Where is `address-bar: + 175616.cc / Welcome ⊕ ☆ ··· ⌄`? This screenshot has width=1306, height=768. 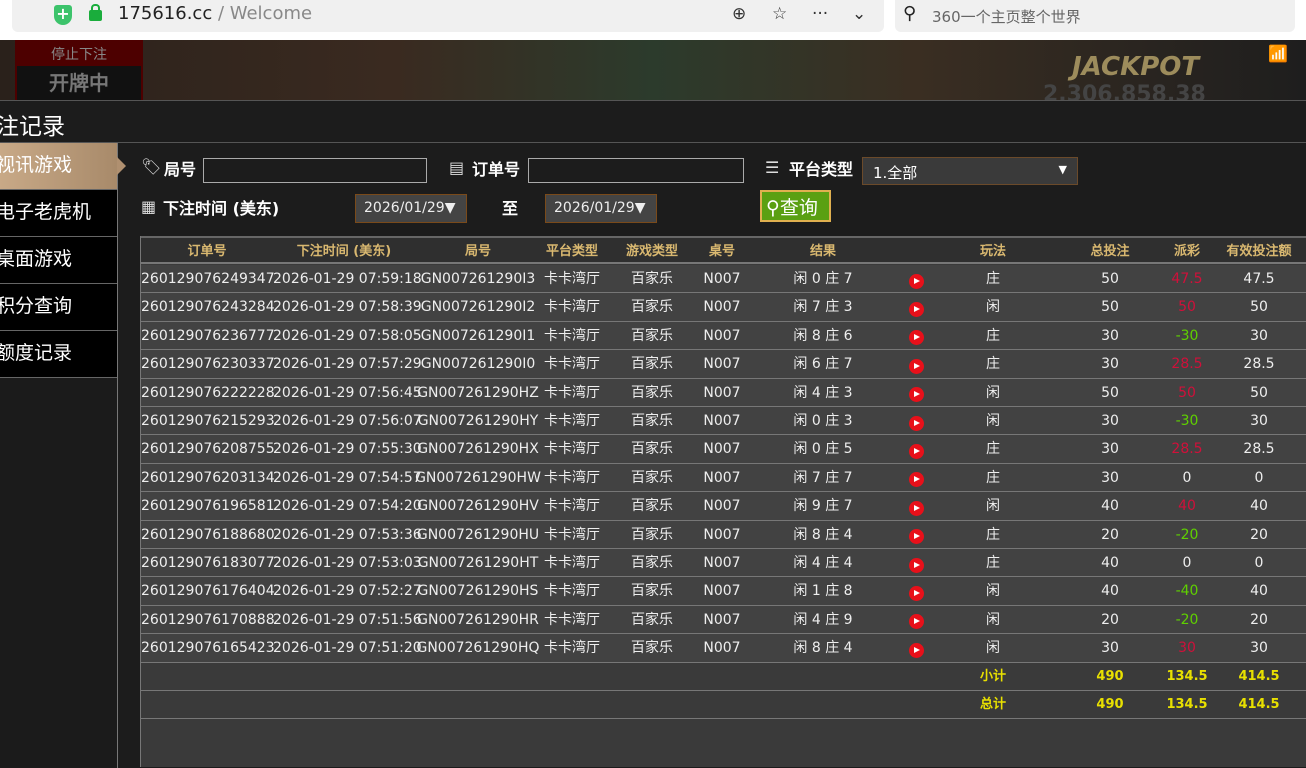
address-bar: + 175616.cc / Welcome ⊕ ☆ ··· ⌄ is located at coordinates (448, 16).